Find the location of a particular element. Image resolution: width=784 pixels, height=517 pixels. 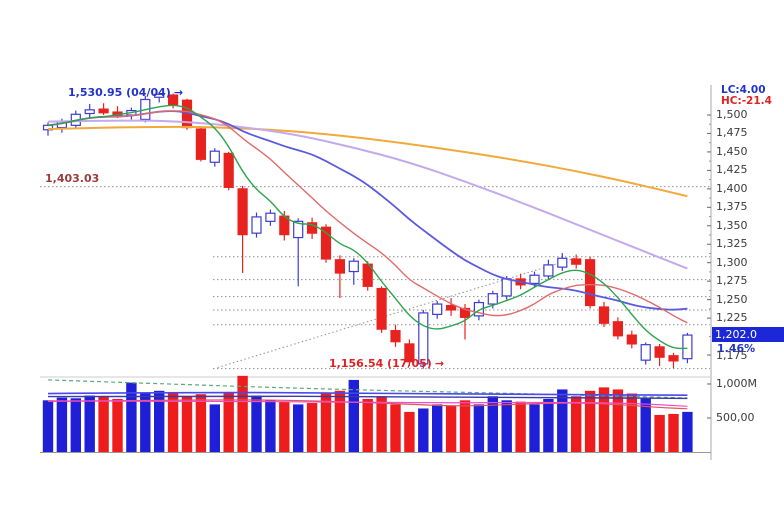

volume-tick-label: 1,000M is located at coordinates (736, 383).